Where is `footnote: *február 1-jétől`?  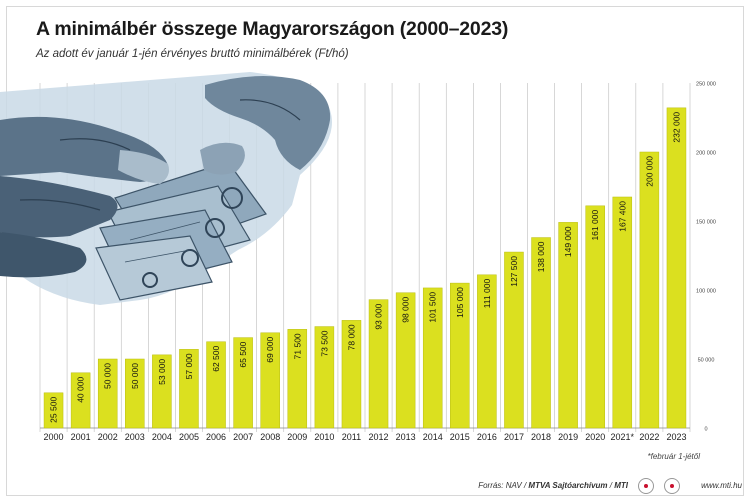
footnote: *február 1-jétől is located at coordinates (673, 456).